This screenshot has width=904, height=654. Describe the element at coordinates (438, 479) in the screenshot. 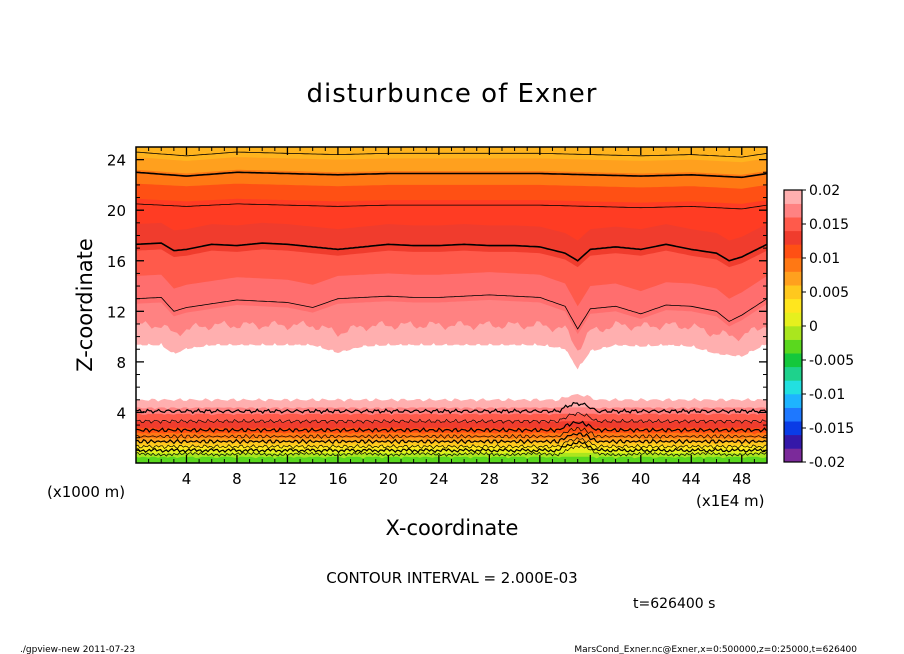

I see `x-tick-label: 24` at that location.